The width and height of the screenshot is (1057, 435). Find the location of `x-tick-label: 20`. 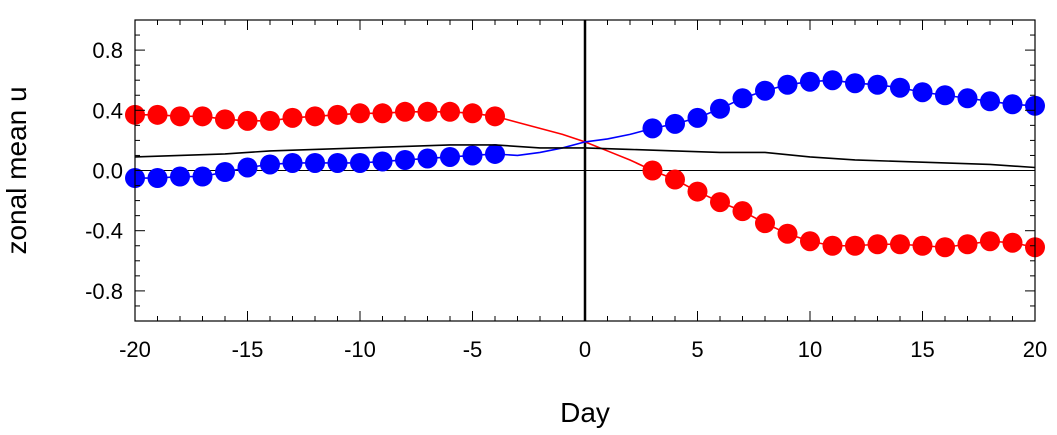

x-tick-label: 20 is located at coordinates (1035, 349).